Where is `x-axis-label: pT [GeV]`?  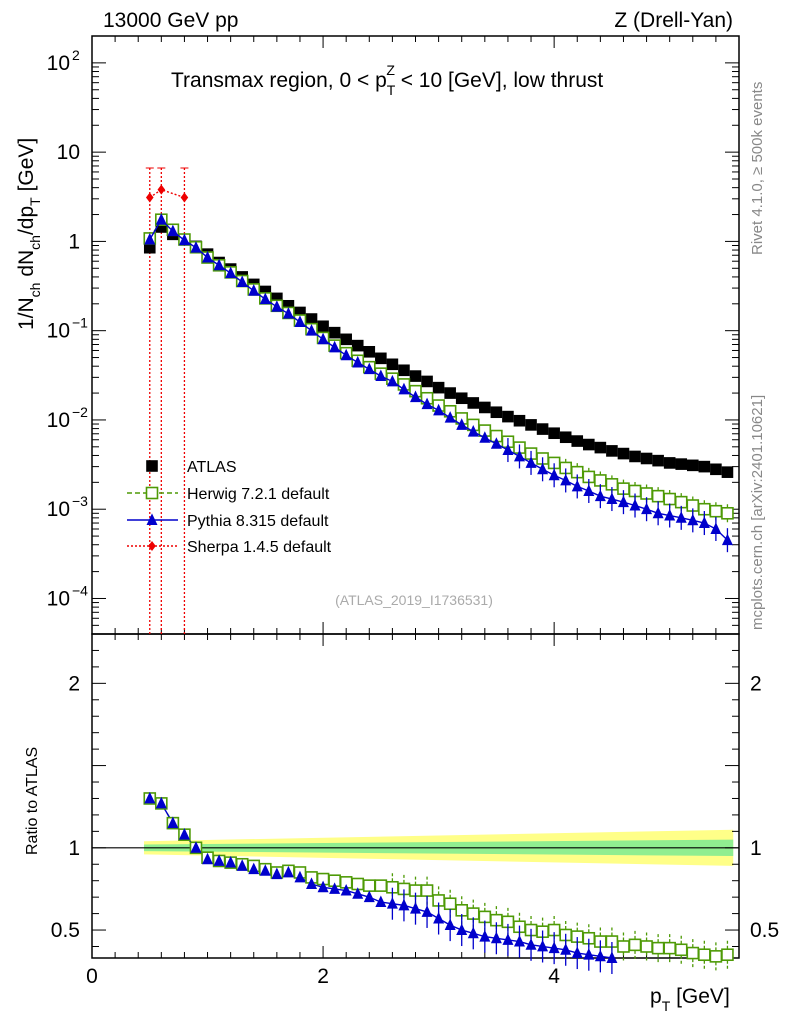
x-axis-label: pT [GeV] is located at coordinates (690, 999).